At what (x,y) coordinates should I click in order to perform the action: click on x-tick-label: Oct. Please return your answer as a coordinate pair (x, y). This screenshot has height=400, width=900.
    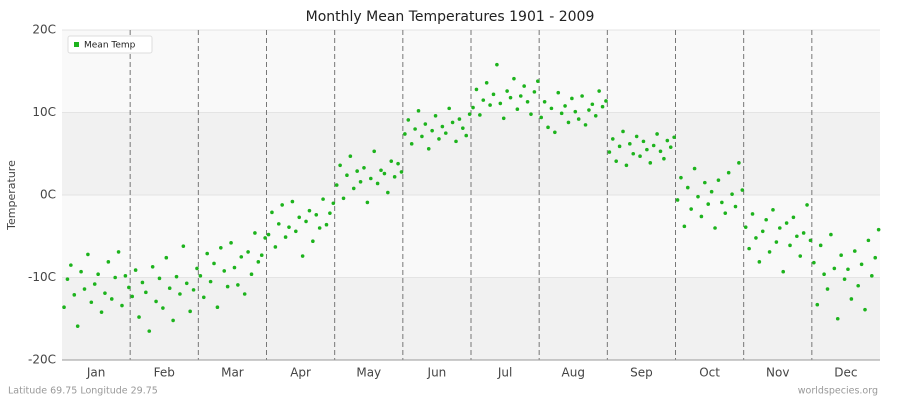
    Looking at the image, I should click on (709, 373).